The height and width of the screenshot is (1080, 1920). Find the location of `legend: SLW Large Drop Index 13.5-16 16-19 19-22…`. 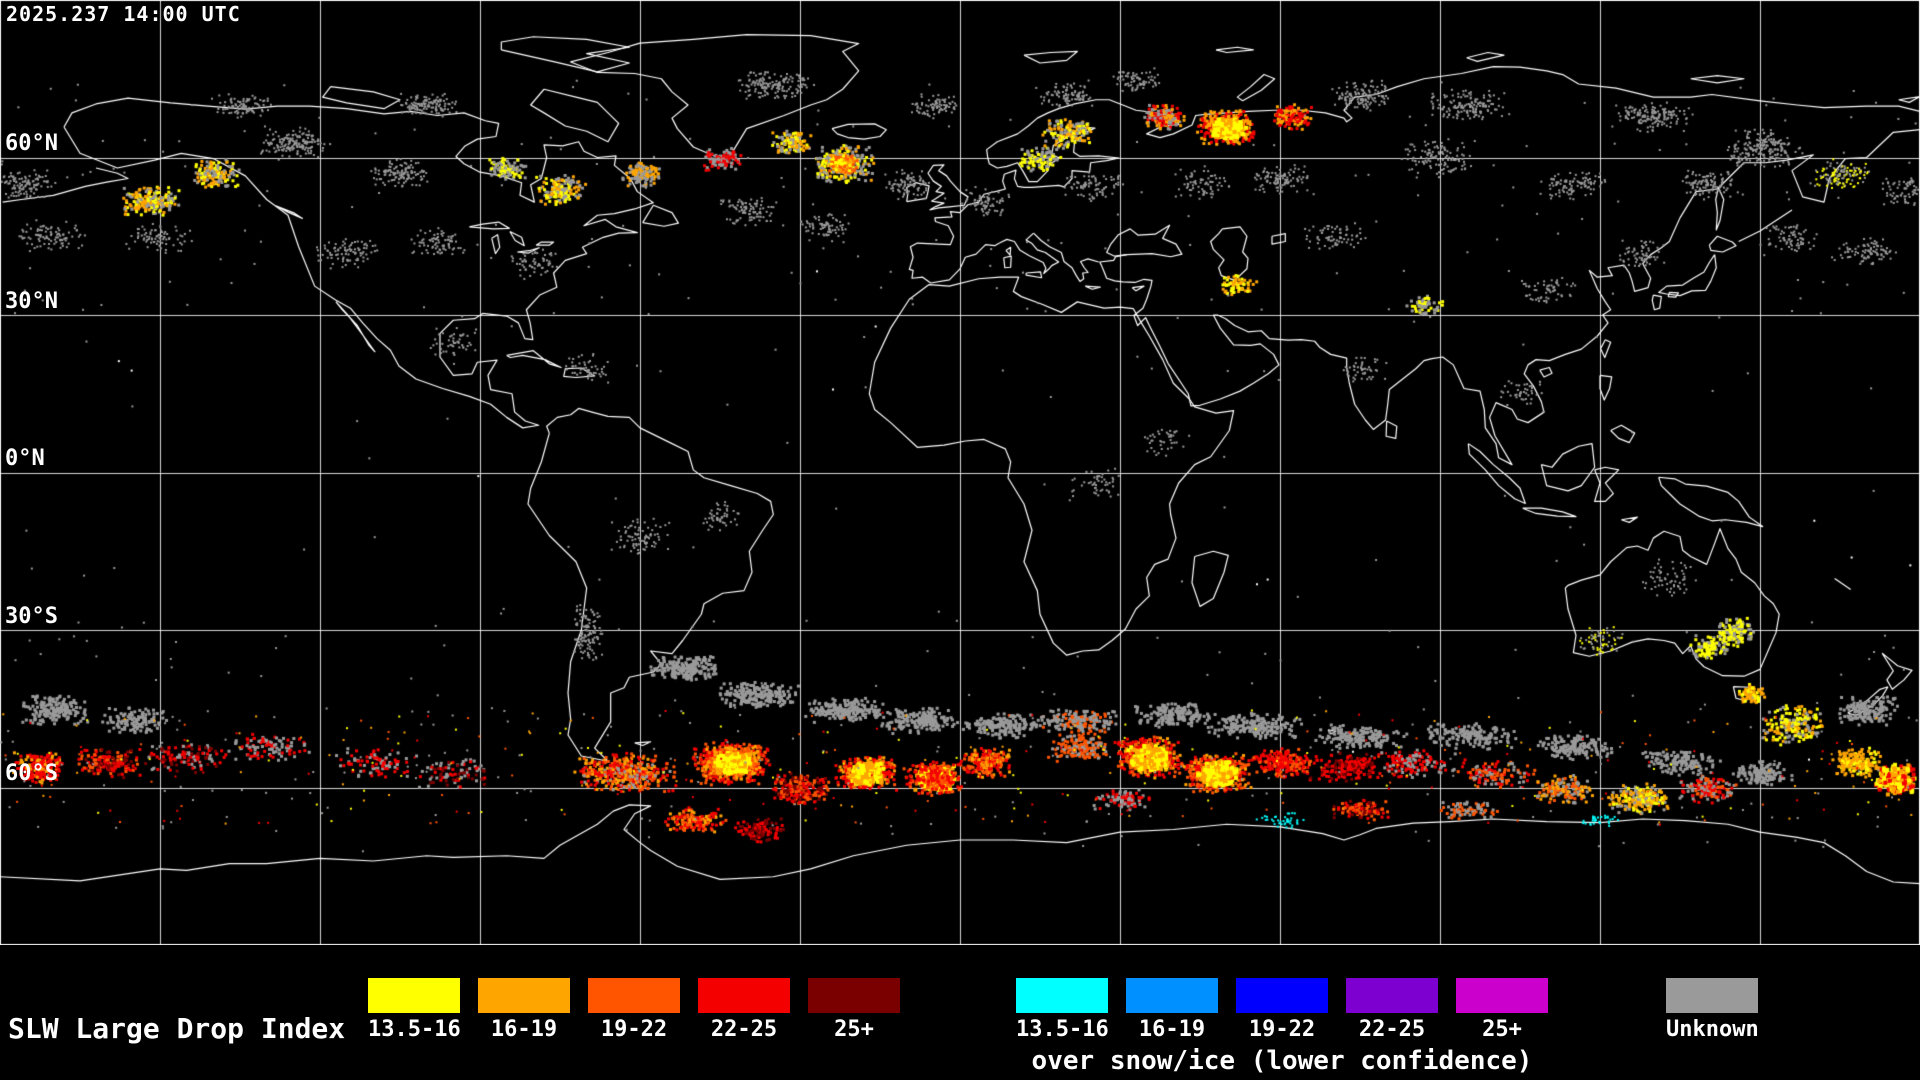

legend: SLW Large Drop Index 13.5-16 16-19 19-22… is located at coordinates (960, 1012).